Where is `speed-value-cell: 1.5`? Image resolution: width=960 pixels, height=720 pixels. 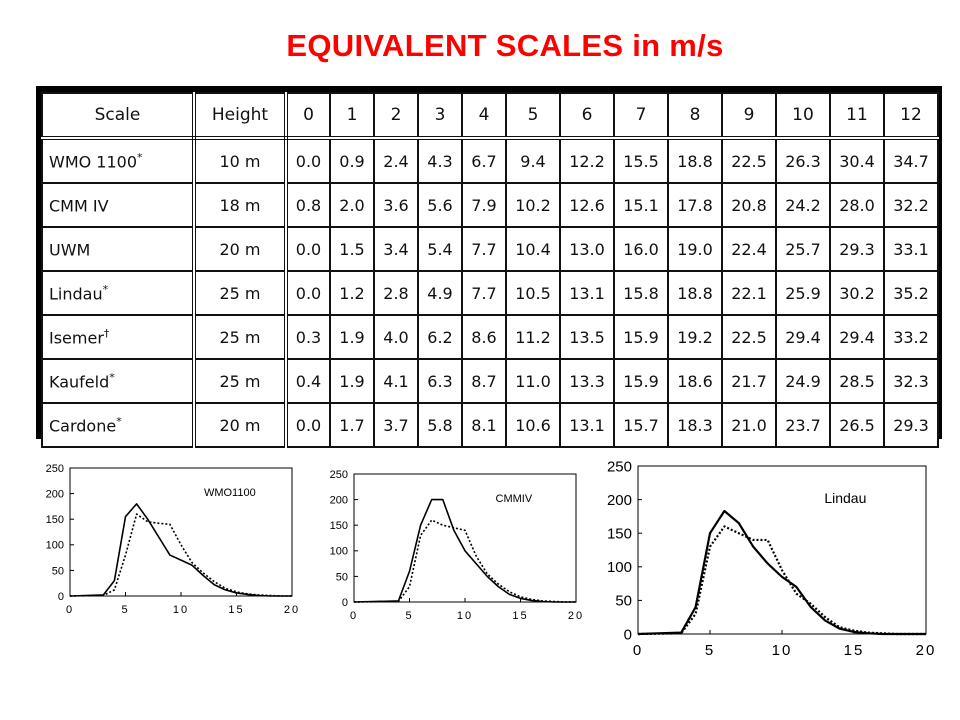
speed-value-cell: 1.5 is located at coordinates (352, 249).